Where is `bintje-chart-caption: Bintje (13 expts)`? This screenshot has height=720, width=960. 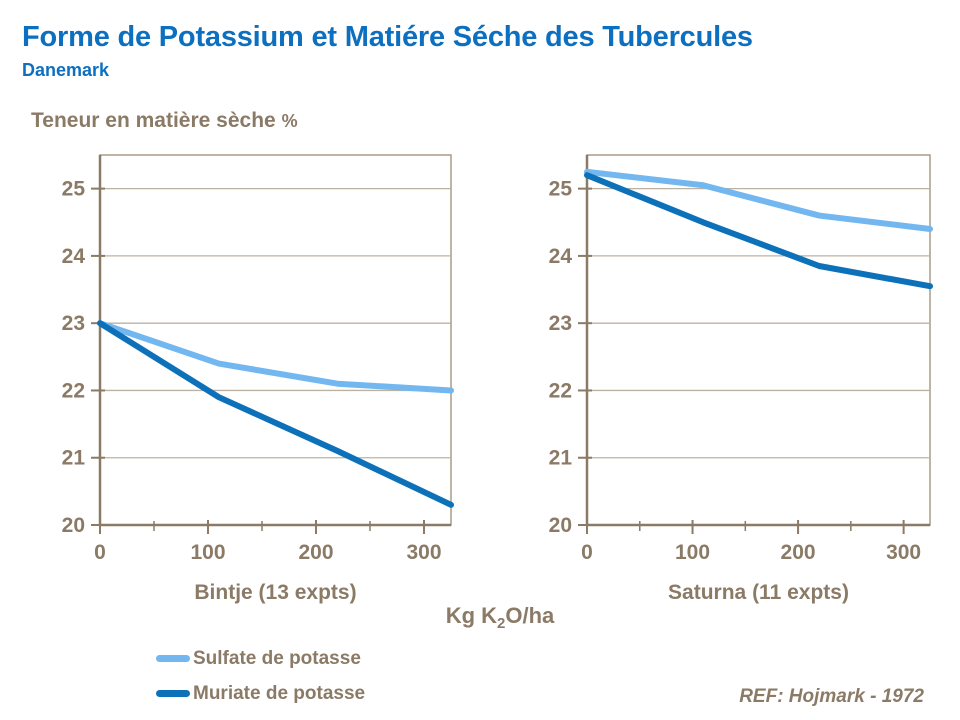 bintje-chart-caption: Bintje (13 expts) is located at coordinates (275, 592).